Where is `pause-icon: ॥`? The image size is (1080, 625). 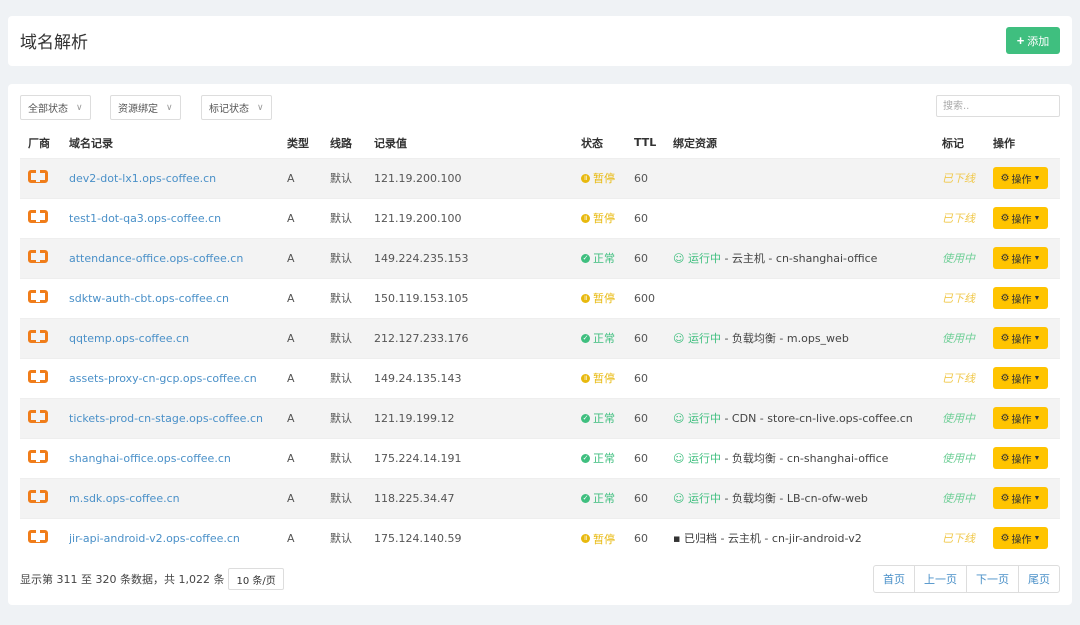 pause-icon: ॥ is located at coordinates (585, 218).